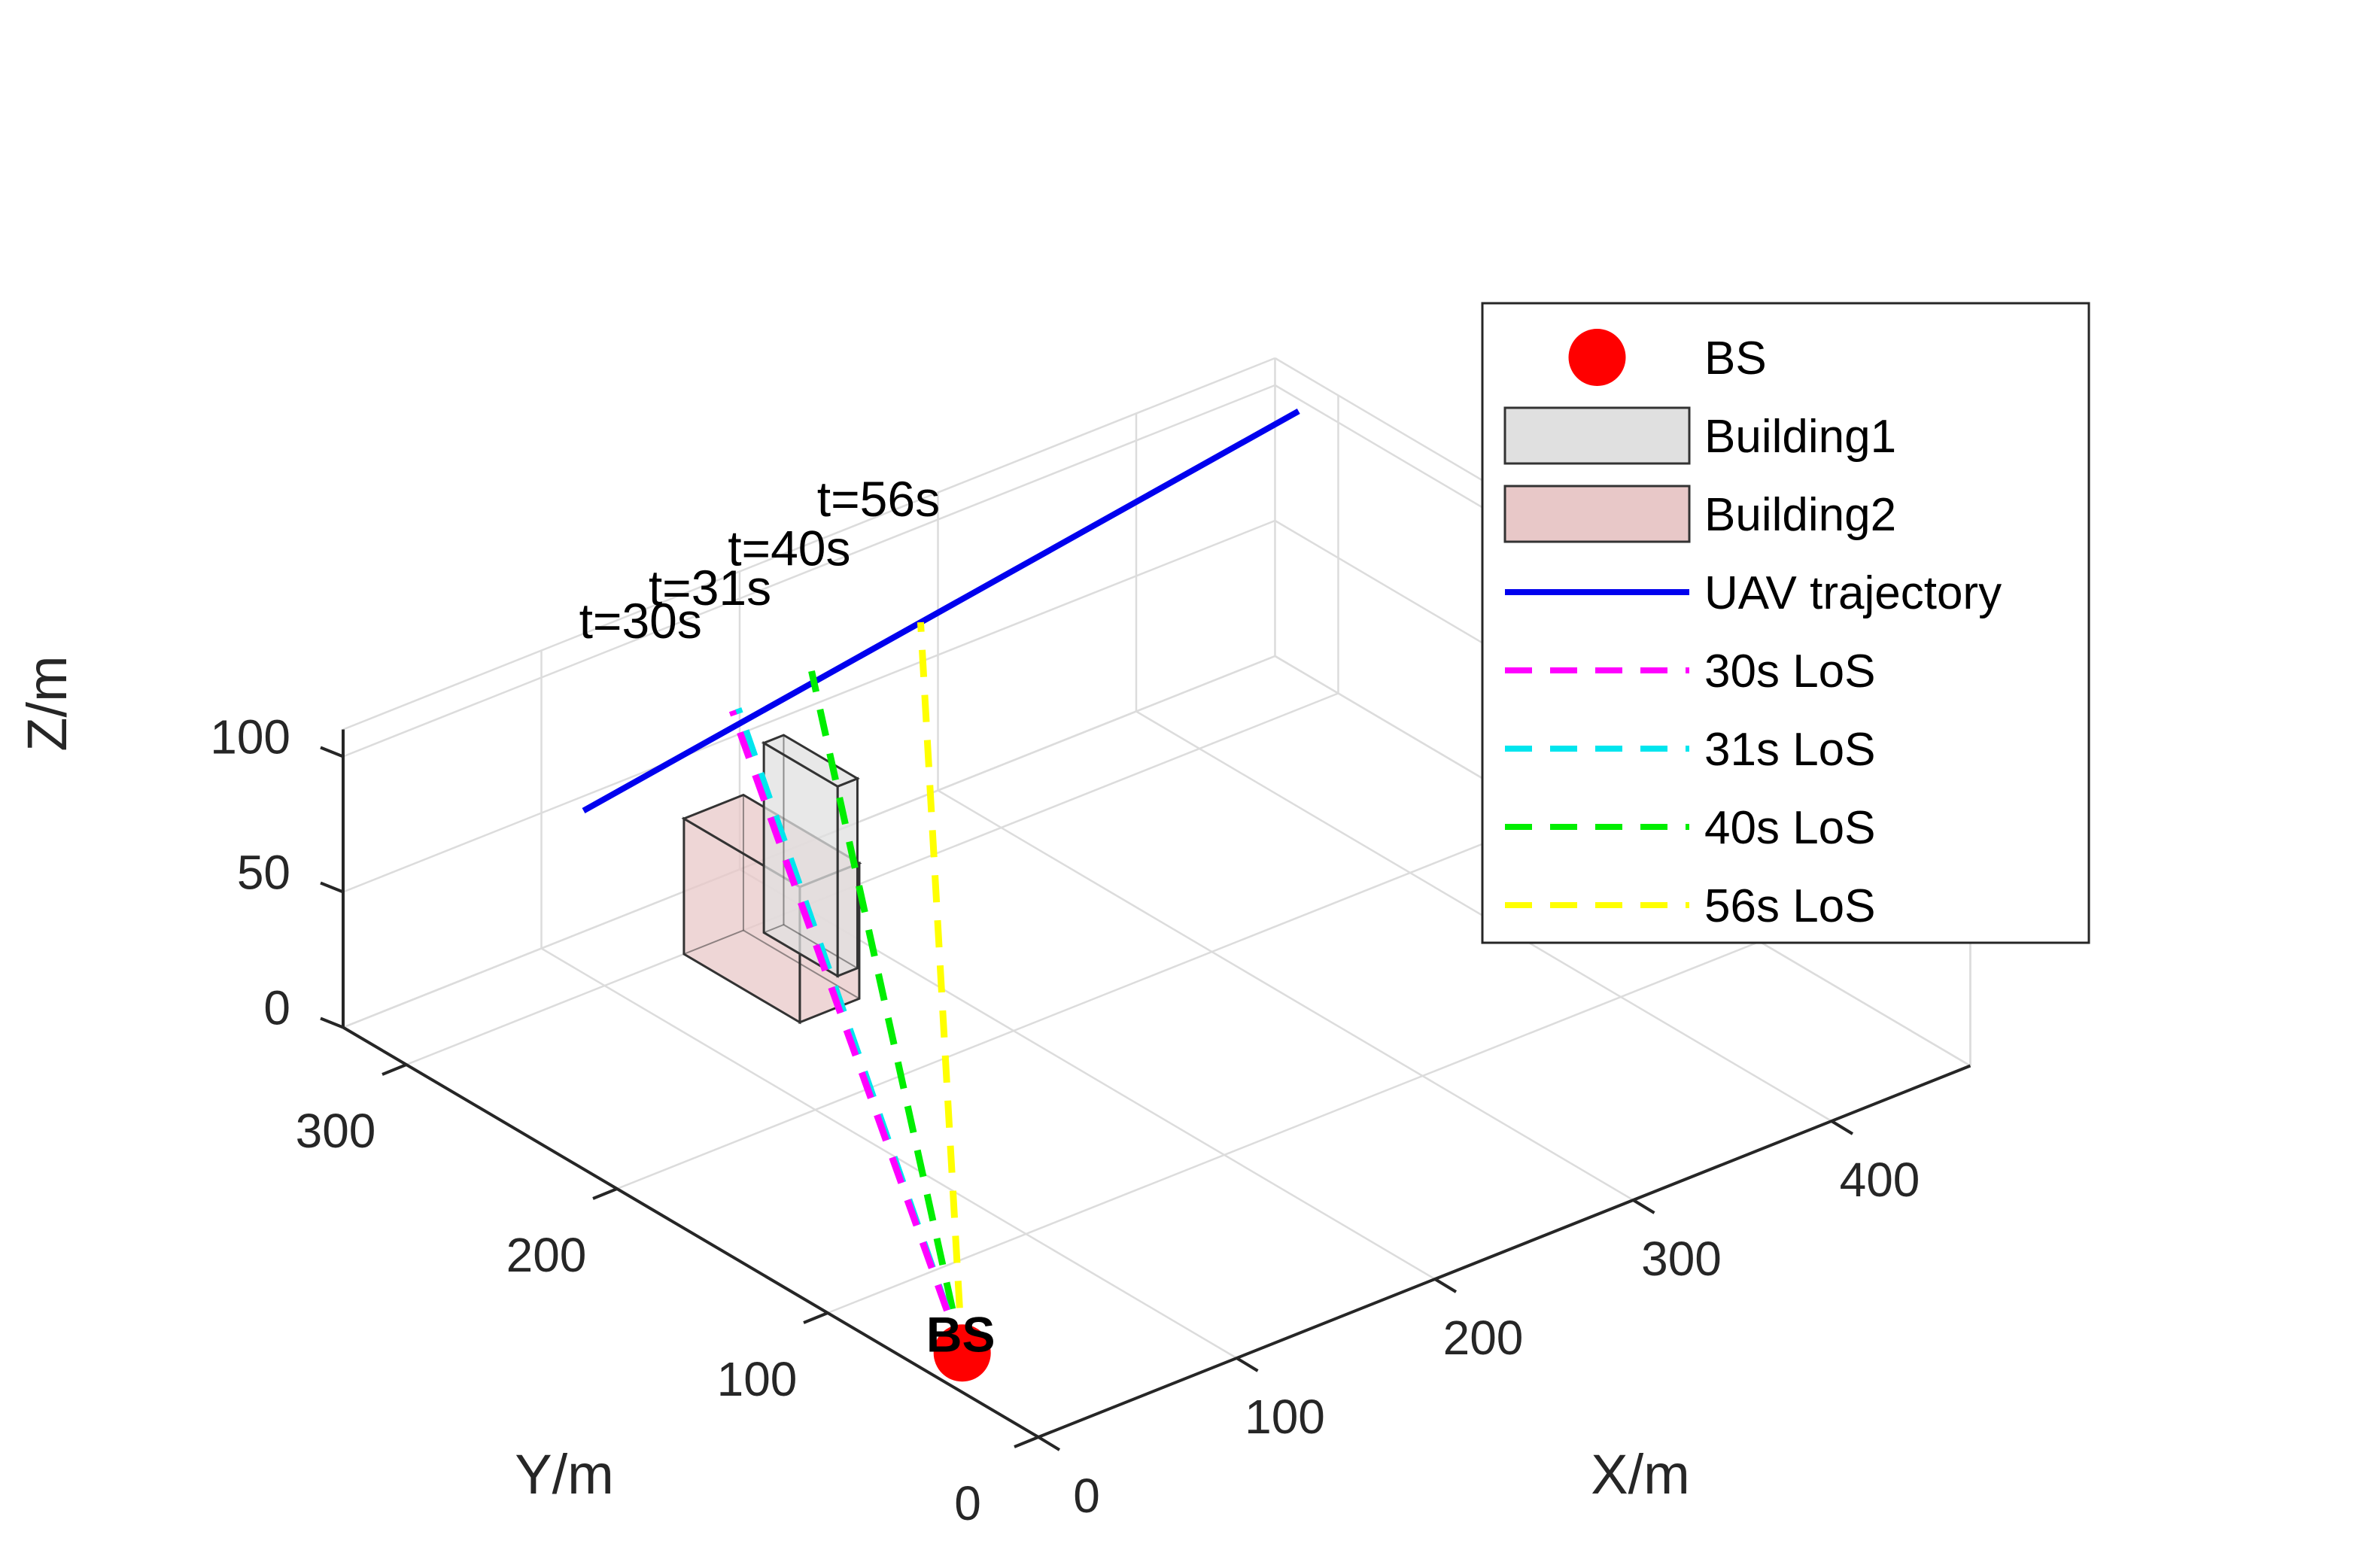  Describe the element at coordinates (1790, 671) in the screenshot. I see `legend-label-30s-los: 30s LoS` at that location.